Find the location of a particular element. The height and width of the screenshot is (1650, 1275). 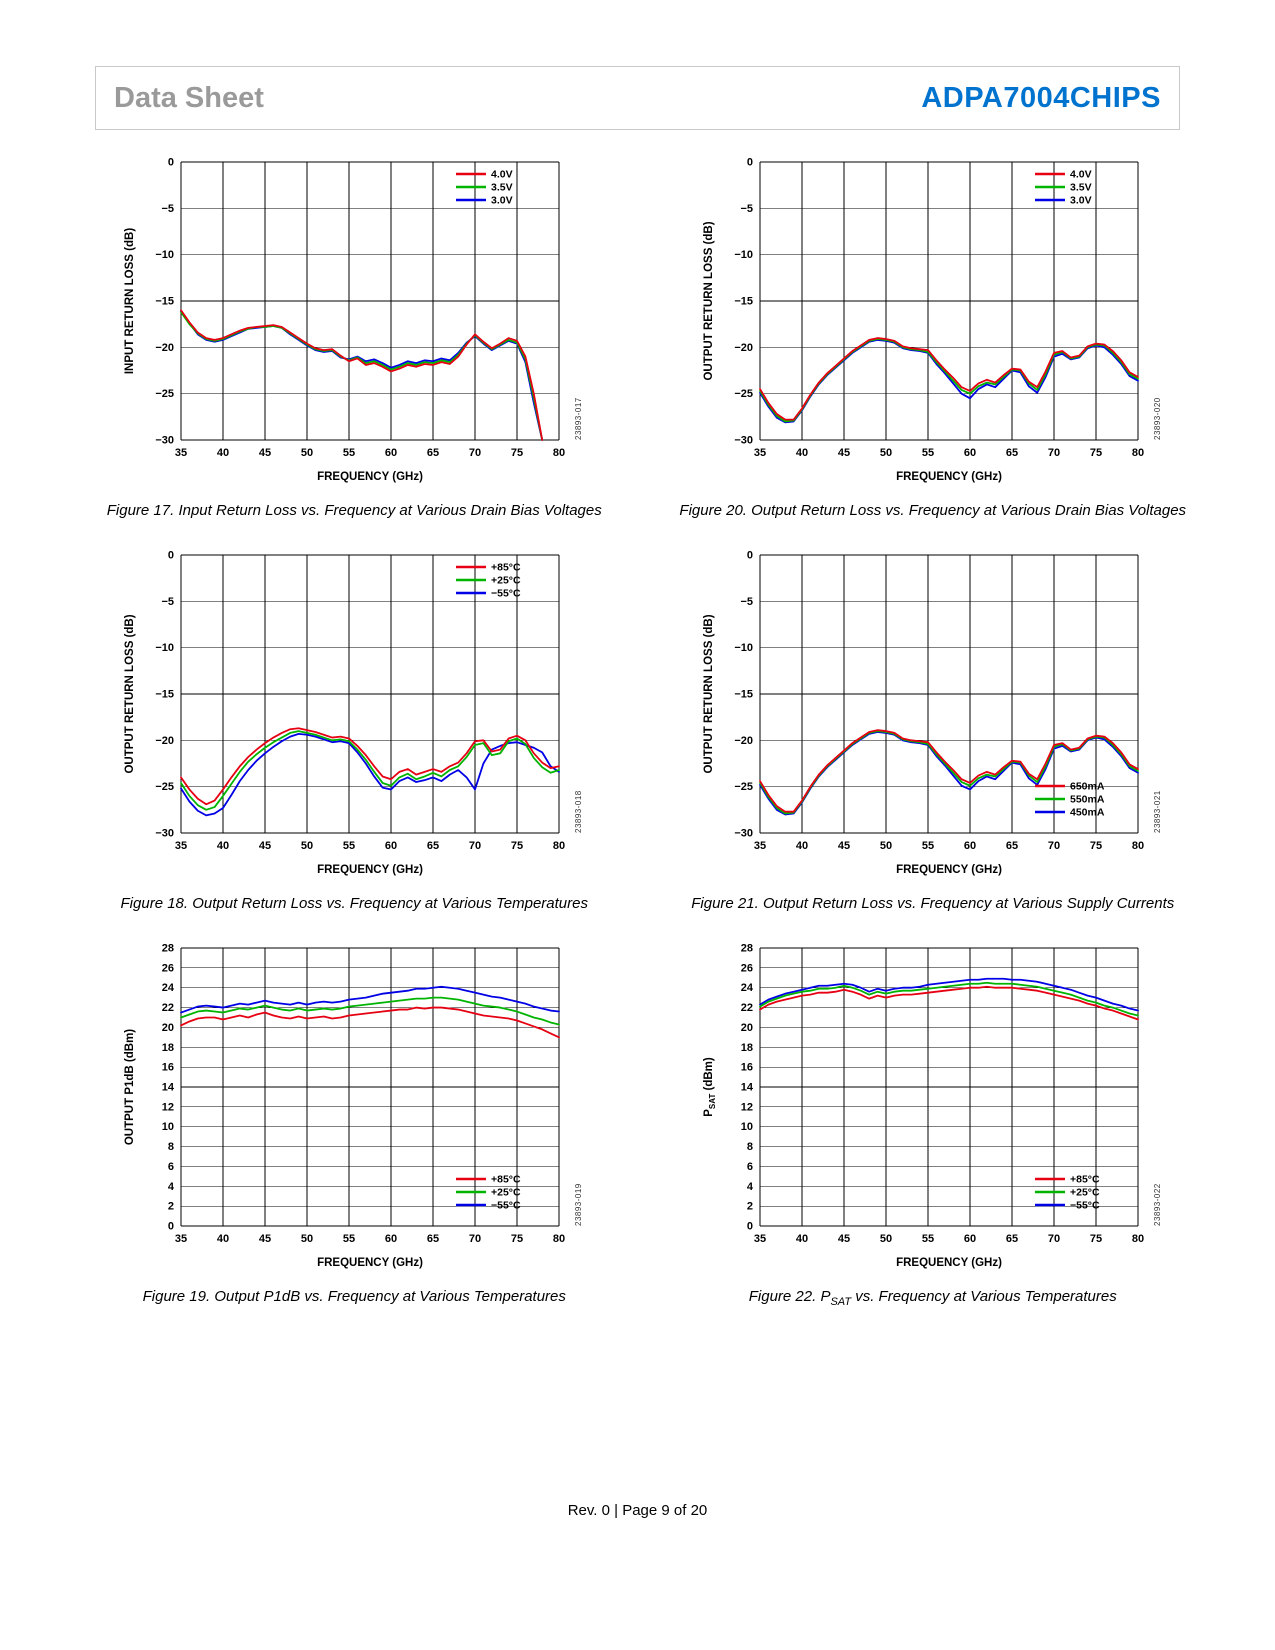

series-line-4.0V is located at coordinates (948, 379).